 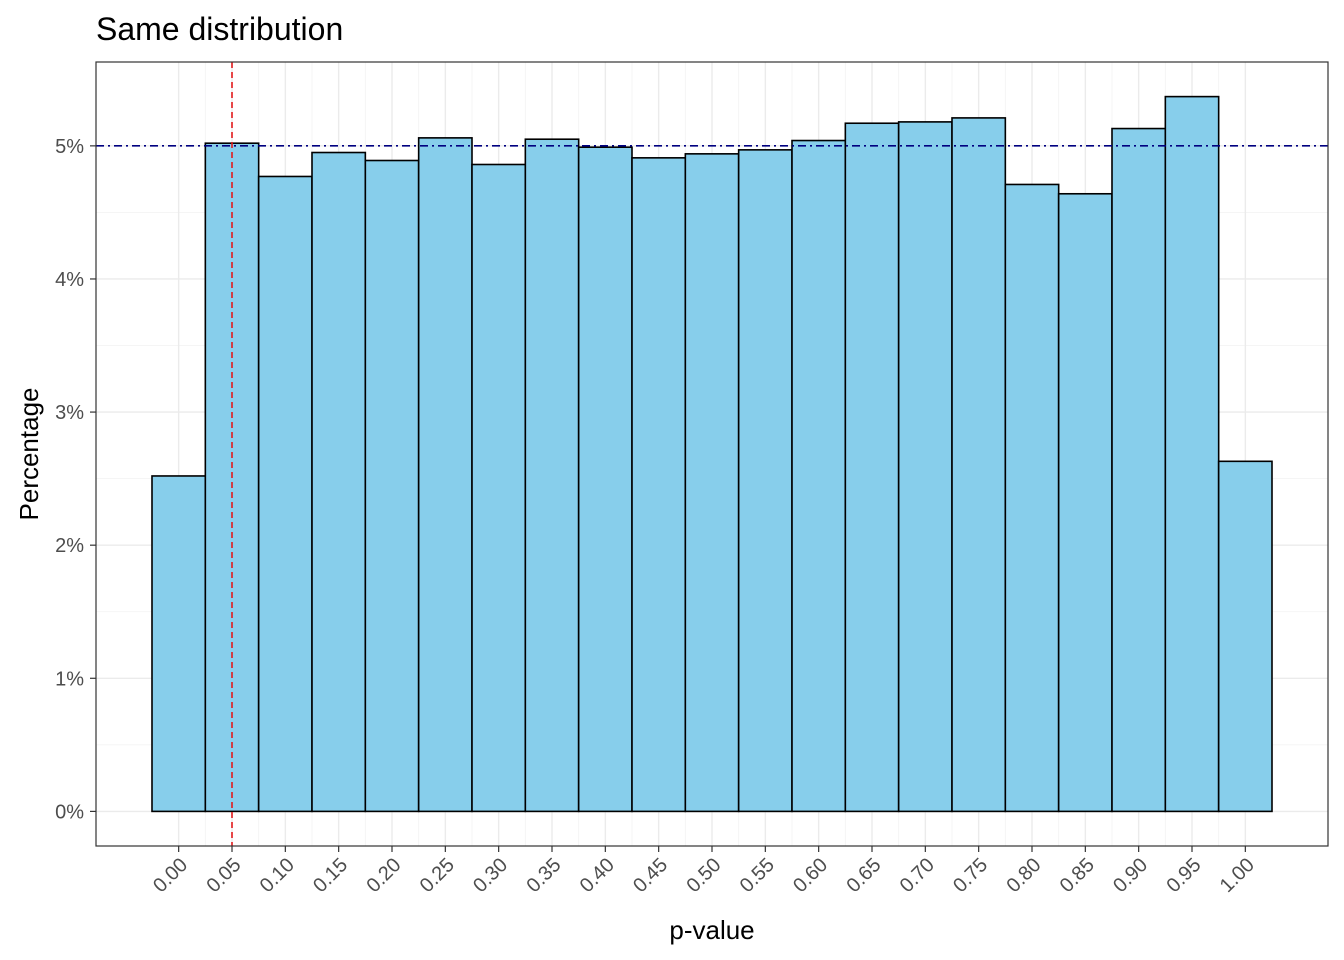 What do you see at coordinates (711, 930) in the screenshot?
I see `x-axis-title: p-value` at bounding box center [711, 930].